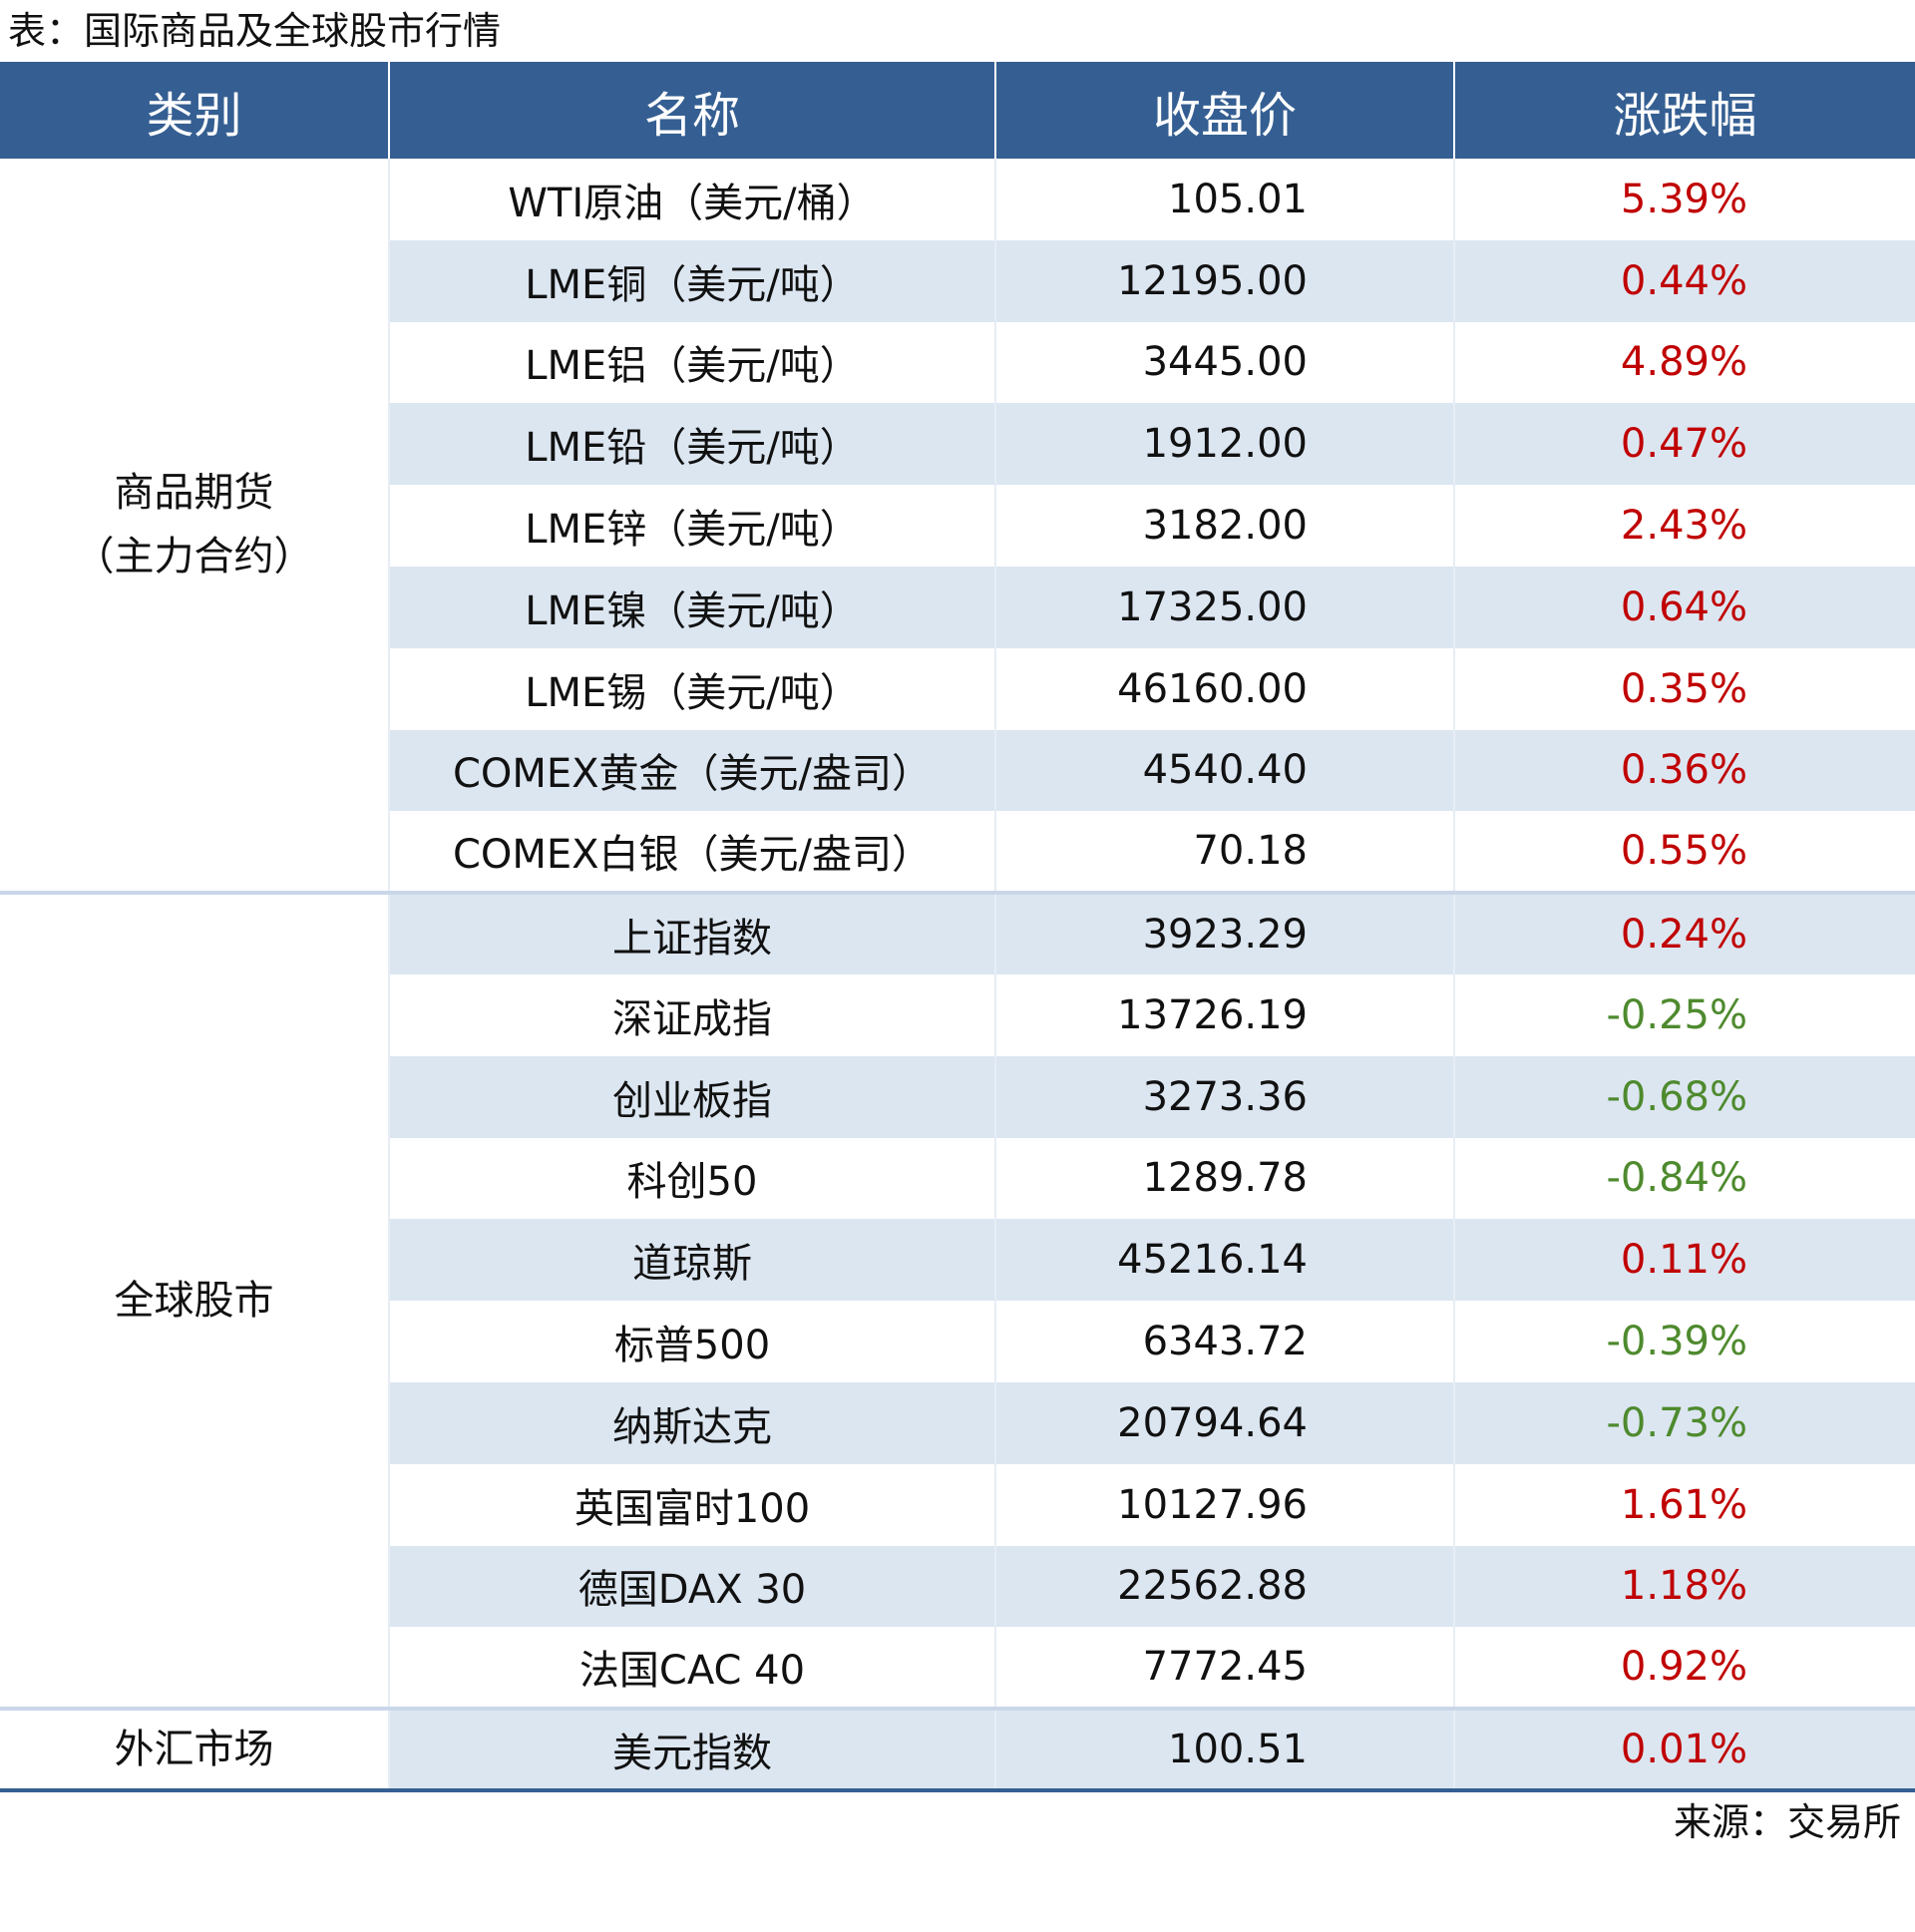 This screenshot has width=1915, height=1932. What do you see at coordinates (1683, 199) in the screenshot?
I see `change-cell: 5.39%` at bounding box center [1683, 199].